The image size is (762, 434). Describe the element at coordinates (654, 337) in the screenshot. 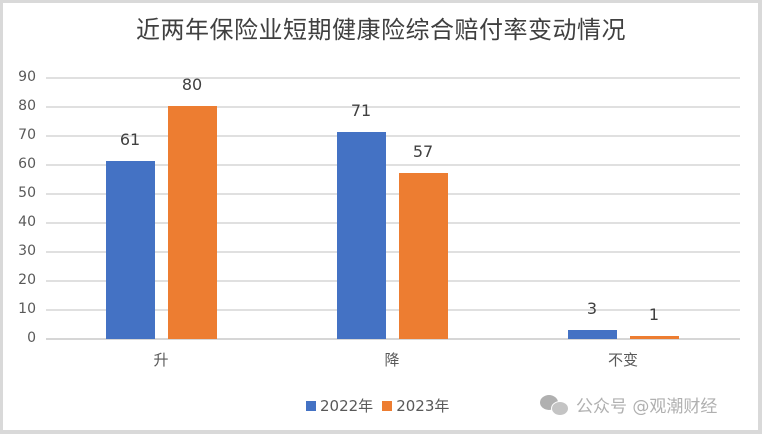

I see `bar-2023-unchanged` at that location.